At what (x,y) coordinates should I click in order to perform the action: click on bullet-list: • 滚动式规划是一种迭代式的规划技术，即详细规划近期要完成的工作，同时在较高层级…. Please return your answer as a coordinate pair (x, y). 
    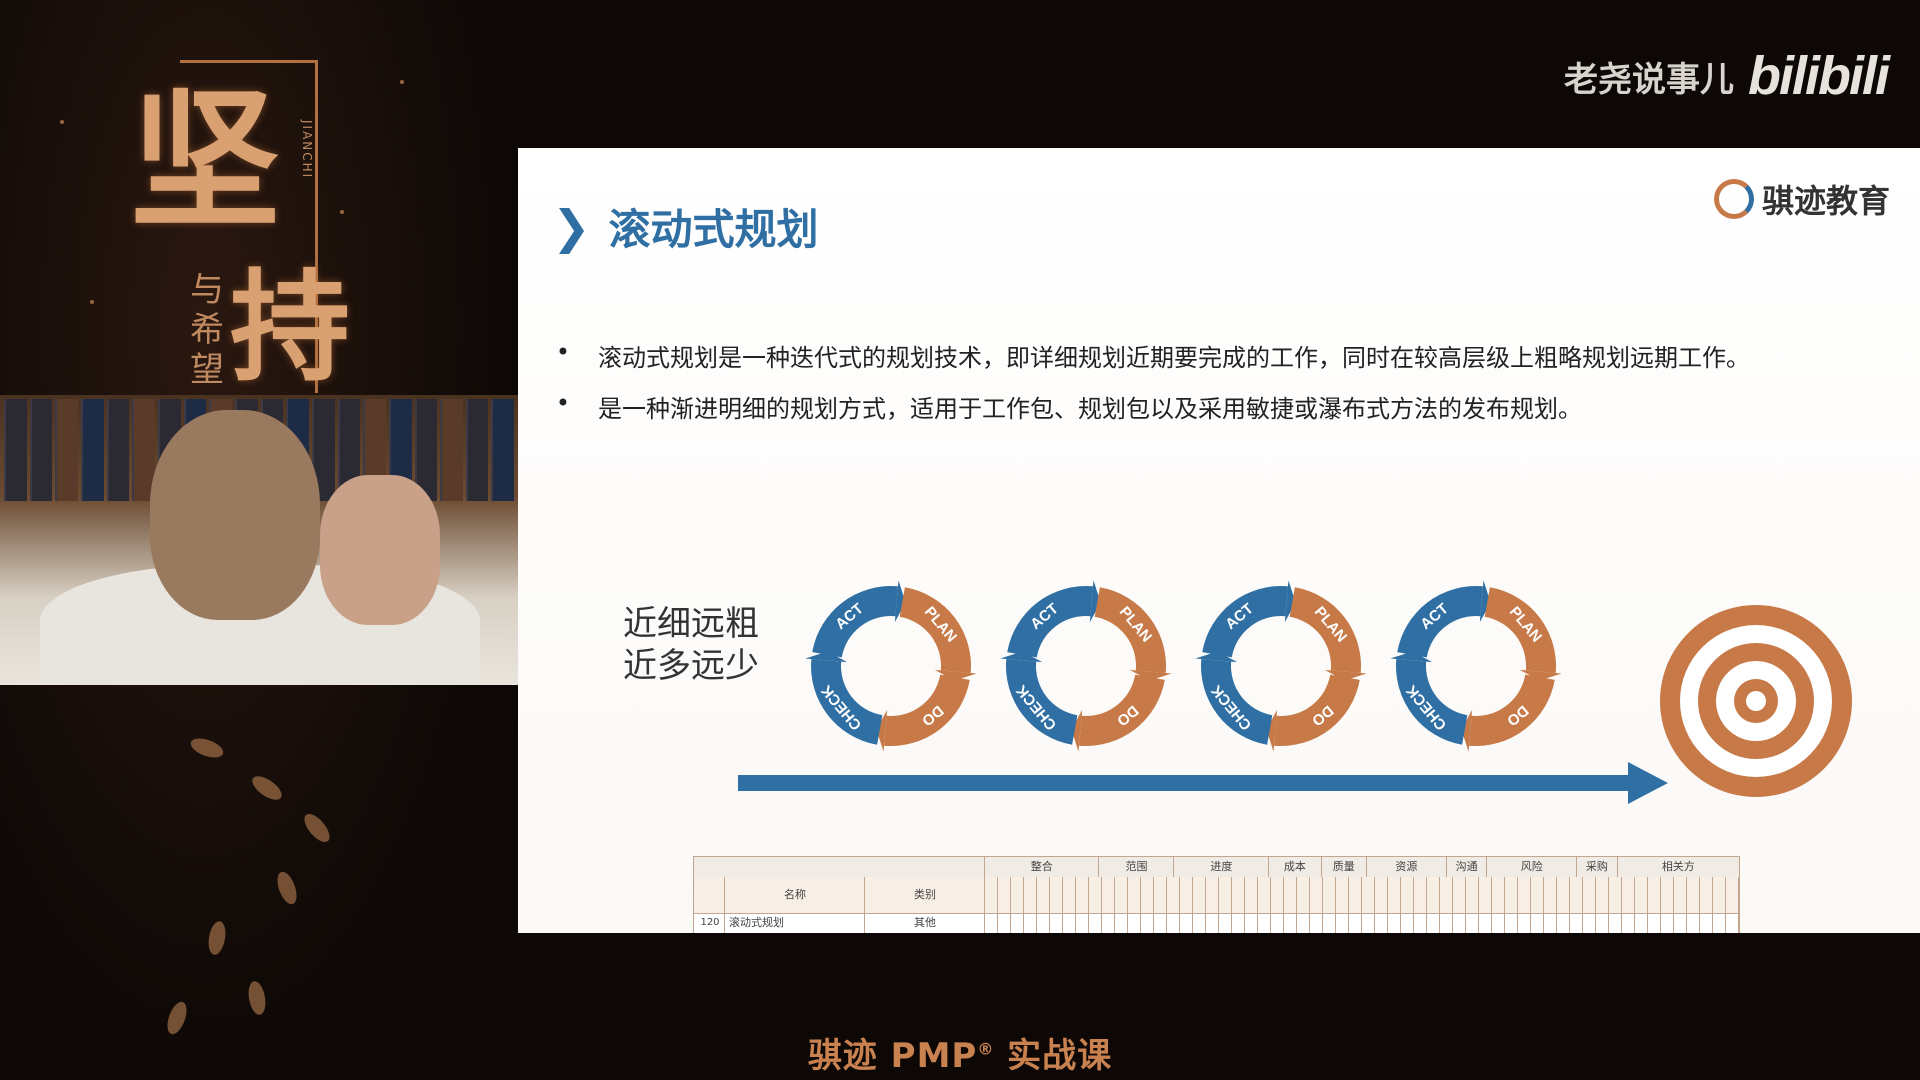
    Looking at the image, I should click on (1218, 389).